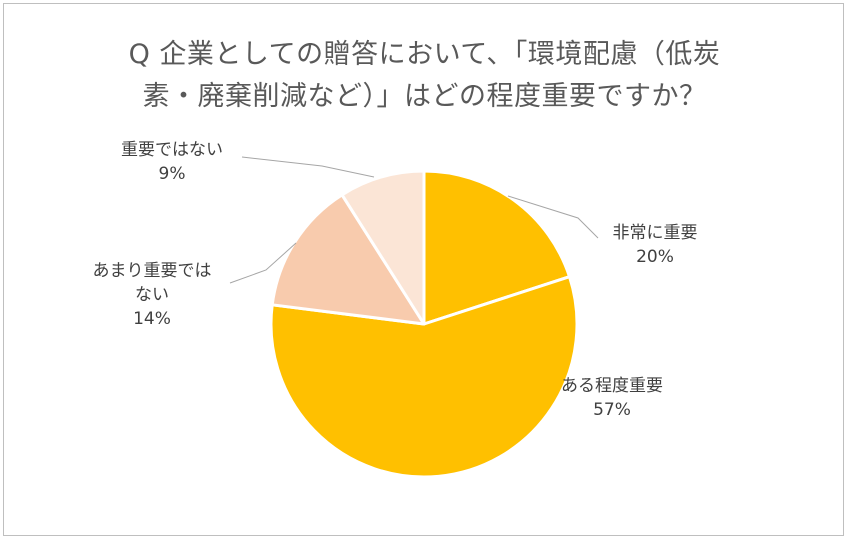  Describe the element at coordinates (424, 54) in the screenshot. I see `chart-title-line-1: Q 企業としての贈答において、「環境配慮（低炭` at that location.